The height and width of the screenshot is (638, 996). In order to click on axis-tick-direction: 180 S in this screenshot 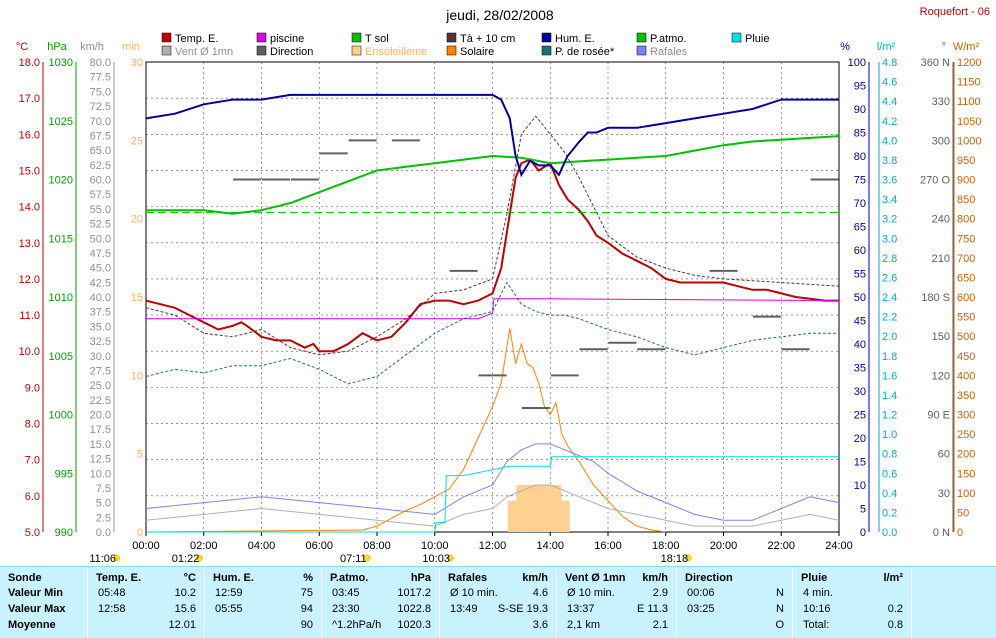, I will do `click(935, 298)`.